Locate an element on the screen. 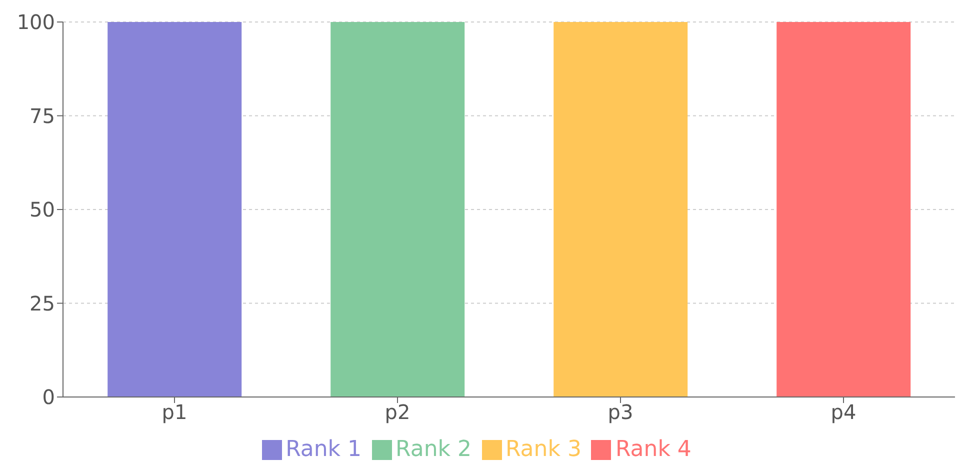 The width and height of the screenshot is (963, 475). y-tick-label: 0 is located at coordinates (48, 397).